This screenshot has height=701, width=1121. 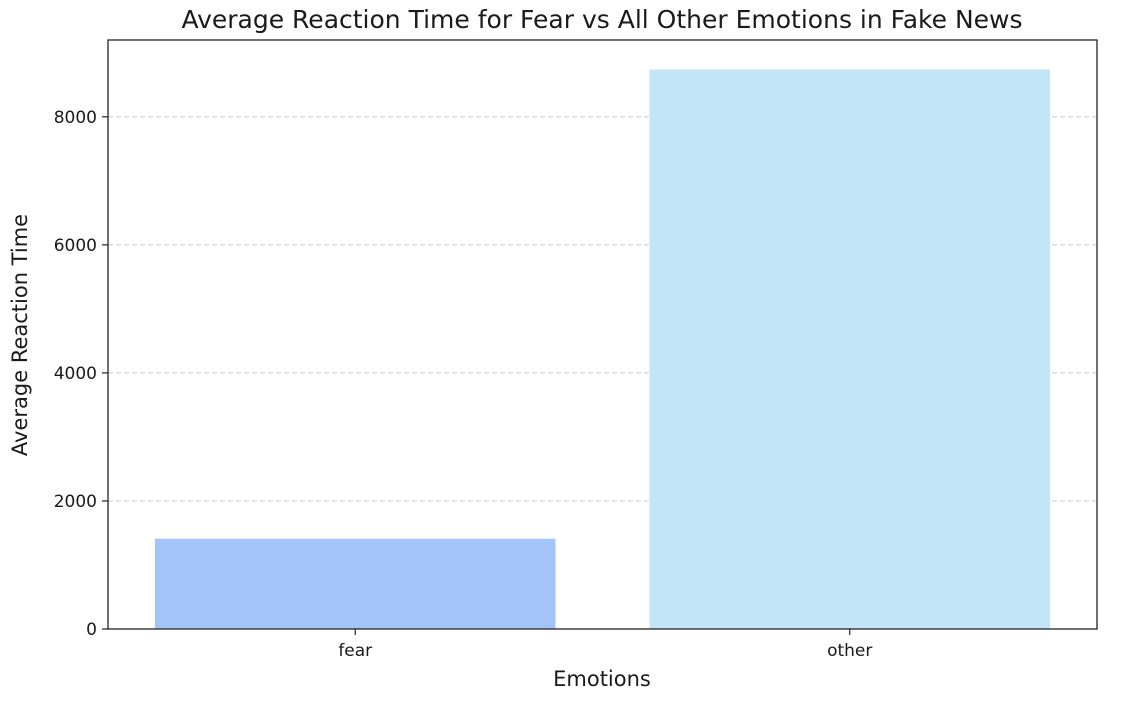 What do you see at coordinates (355, 651) in the screenshot?
I see `x-tick-label: fear` at bounding box center [355, 651].